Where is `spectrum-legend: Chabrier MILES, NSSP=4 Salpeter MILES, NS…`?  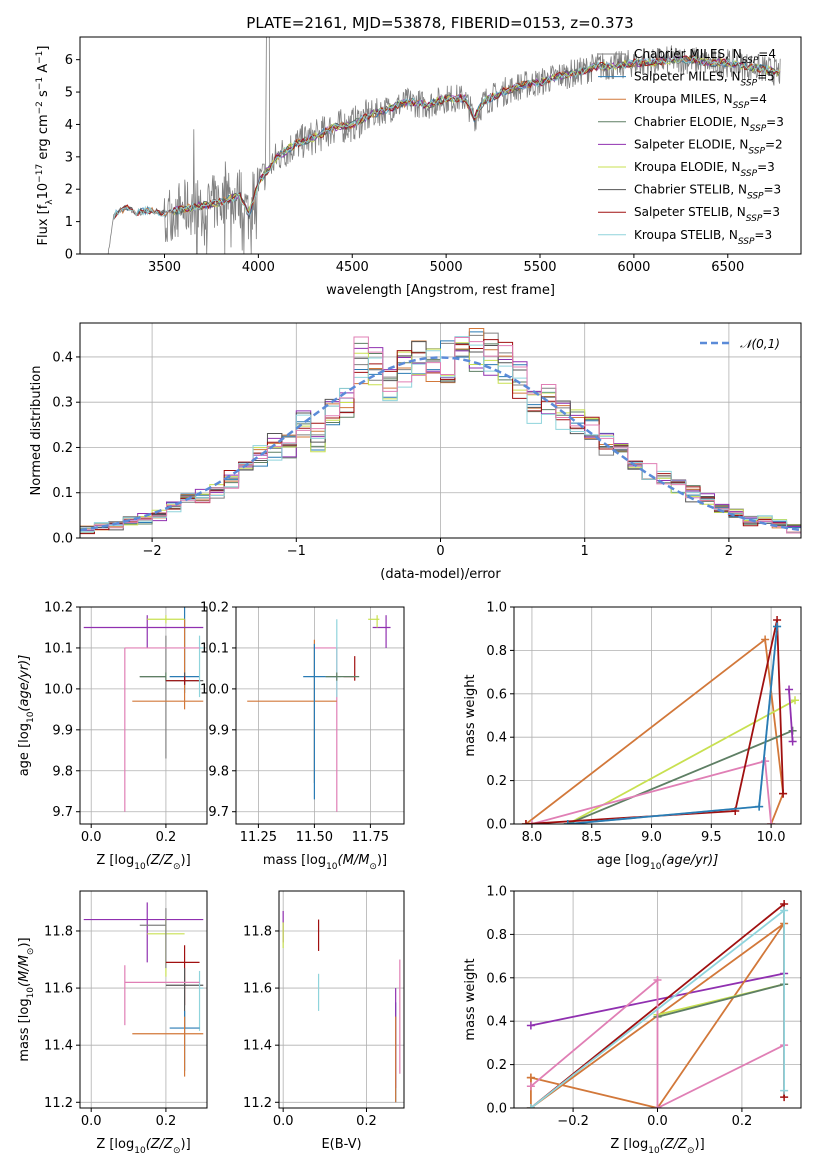 spectrum-legend: Chabrier MILES, NSSP=4 Salpeter MILES, NS… is located at coordinates (691, 147).